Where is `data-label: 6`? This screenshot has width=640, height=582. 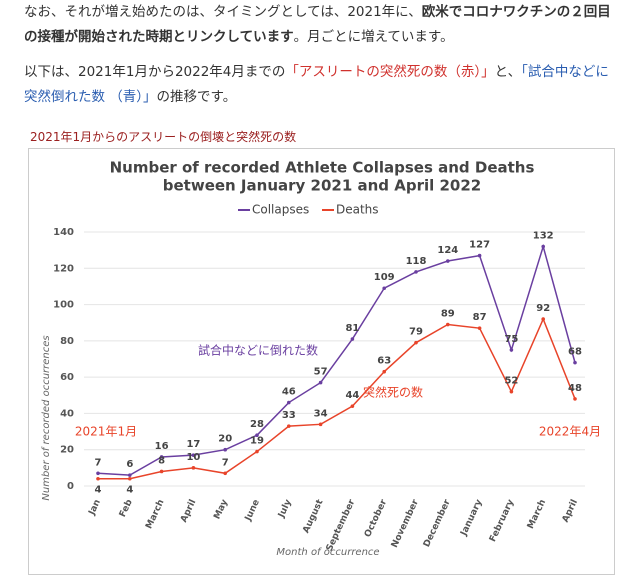 data-label: 6 is located at coordinates (129, 464).